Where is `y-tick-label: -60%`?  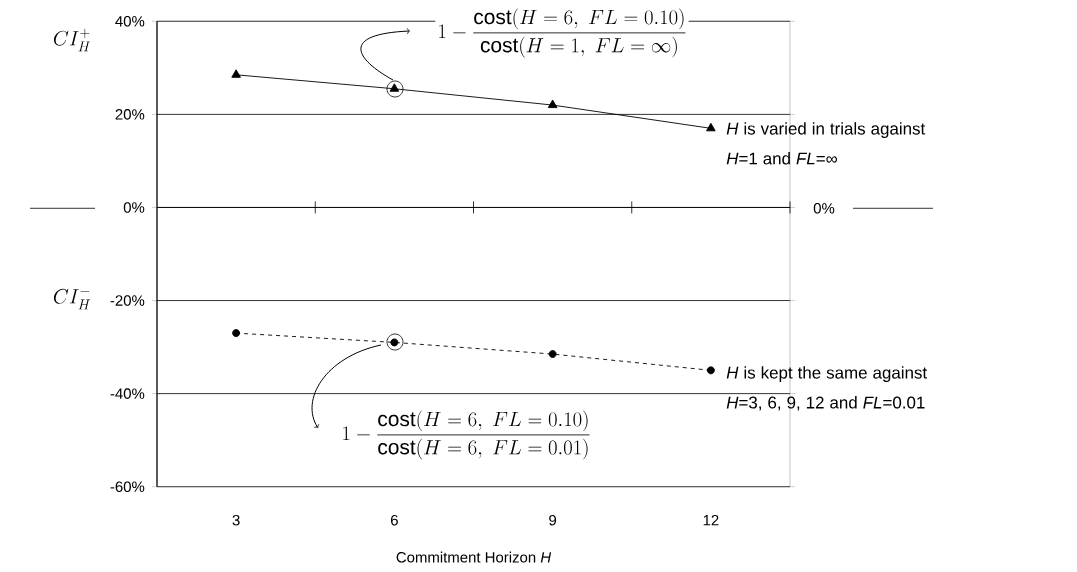 y-tick-label: -60% is located at coordinates (127, 486).